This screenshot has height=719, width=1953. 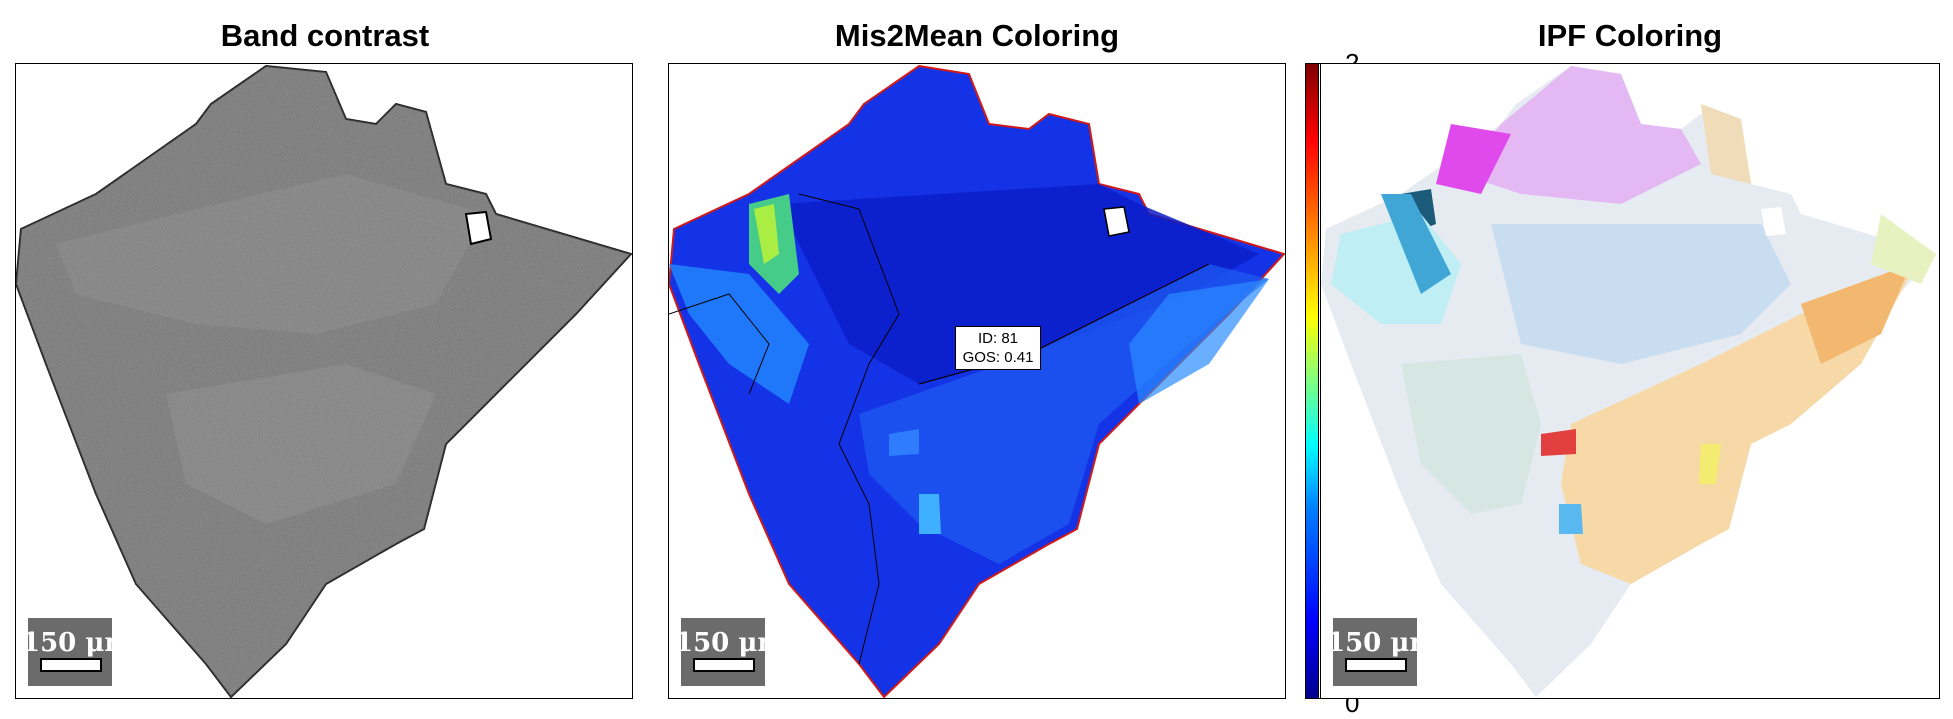 I want to click on band-contrast-title: Band contrast, so click(x=325, y=35).